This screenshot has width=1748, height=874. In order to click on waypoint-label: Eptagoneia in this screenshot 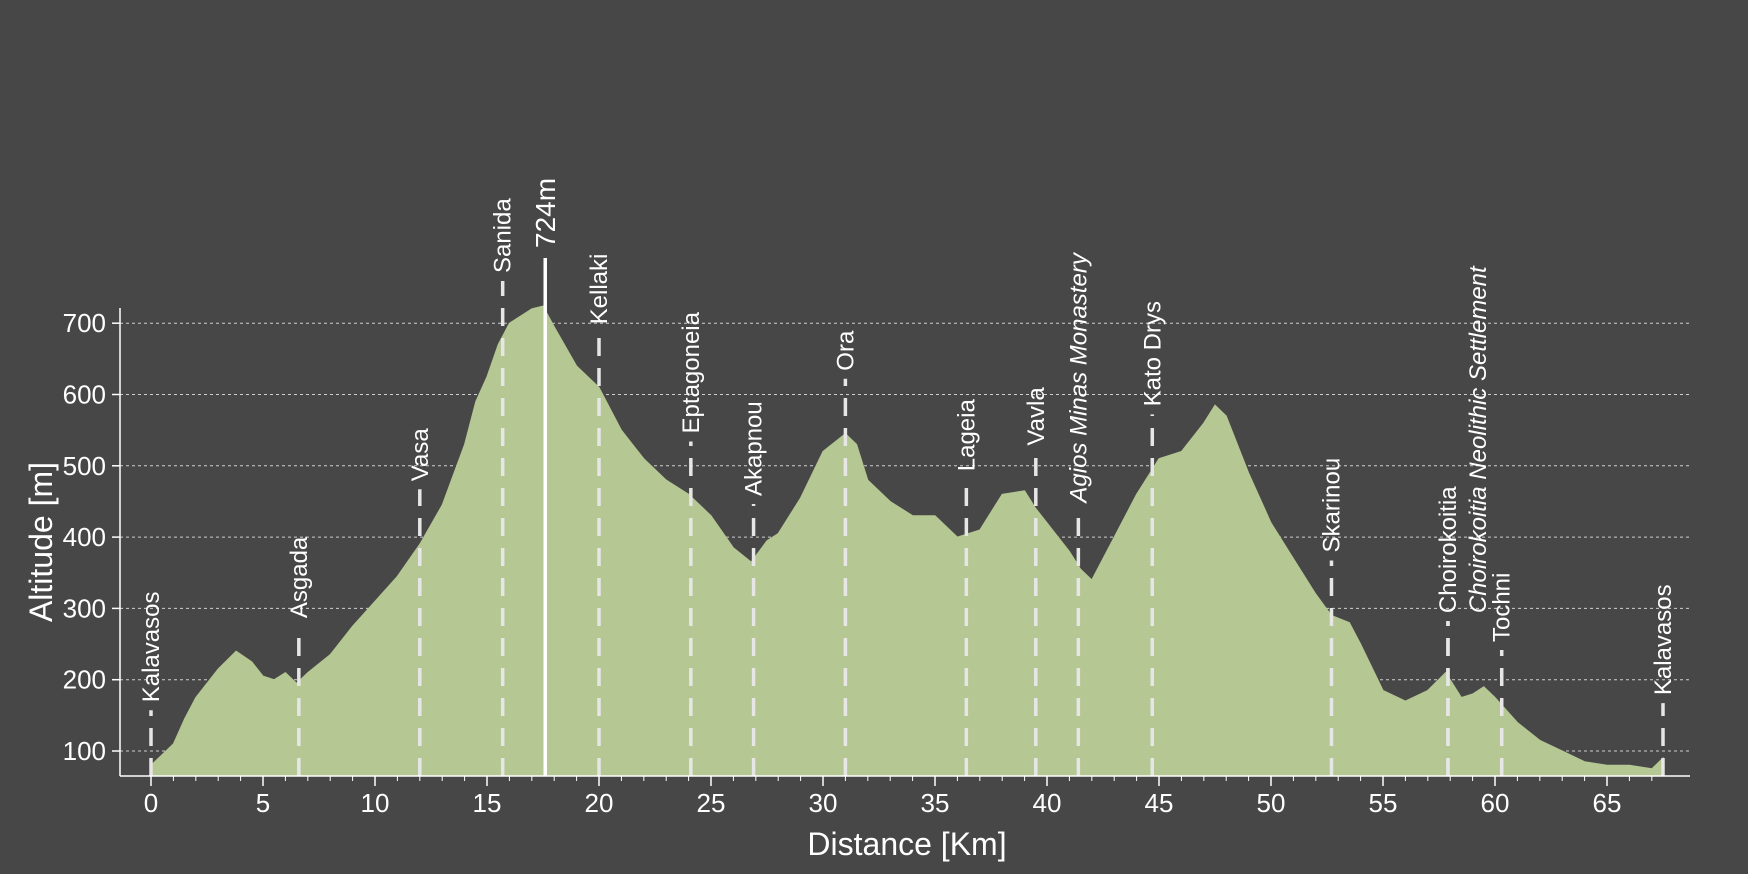, I will do `click(691, 372)`.